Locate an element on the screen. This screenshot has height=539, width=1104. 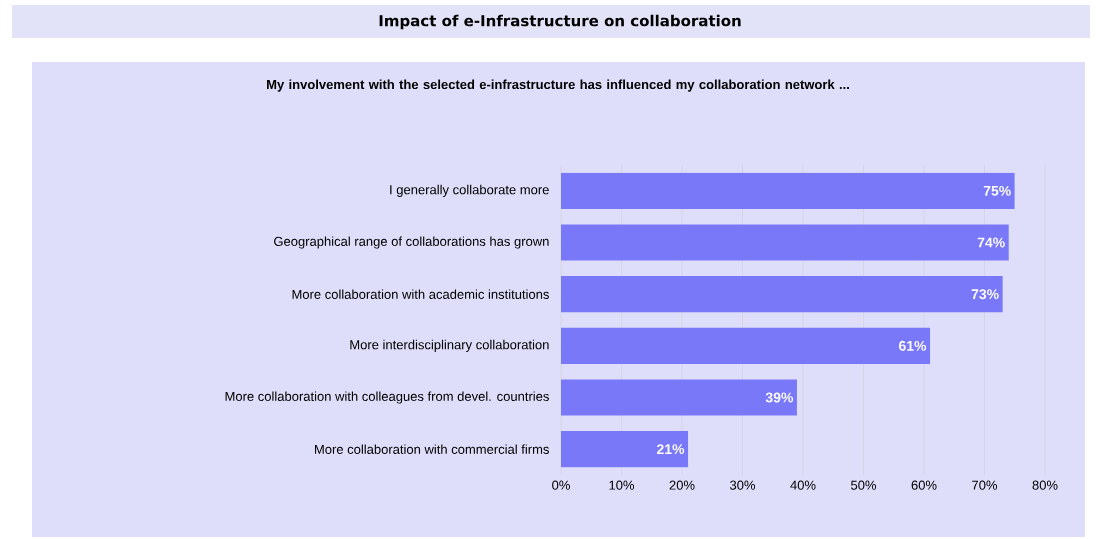
y-tick-label: More collaboration with colleagues from devel. countries is located at coordinates (387, 397).